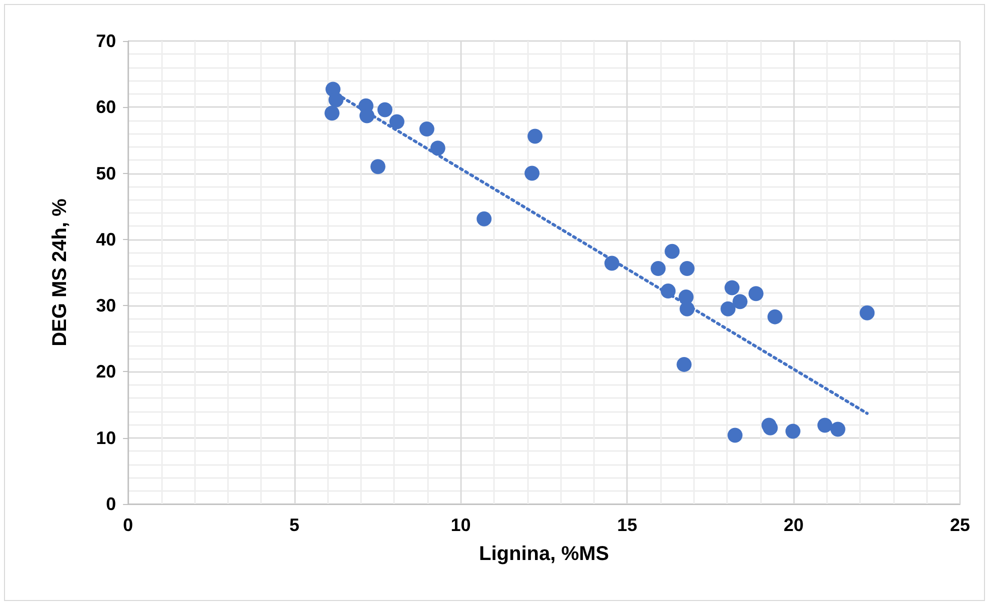 The height and width of the screenshot is (605, 989). What do you see at coordinates (544, 554) in the screenshot?
I see `x-axis-title: Lignina, %MS` at bounding box center [544, 554].